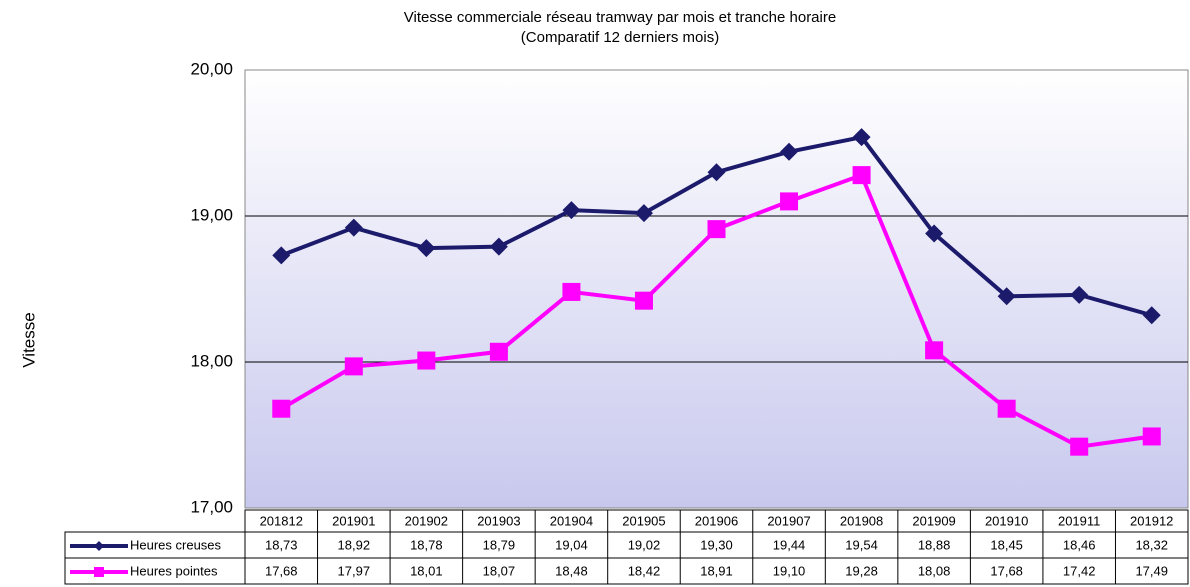 The height and width of the screenshot is (587, 1190). What do you see at coordinates (174, 570) in the screenshot?
I see `legend-label: Heures pointes` at bounding box center [174, 570].